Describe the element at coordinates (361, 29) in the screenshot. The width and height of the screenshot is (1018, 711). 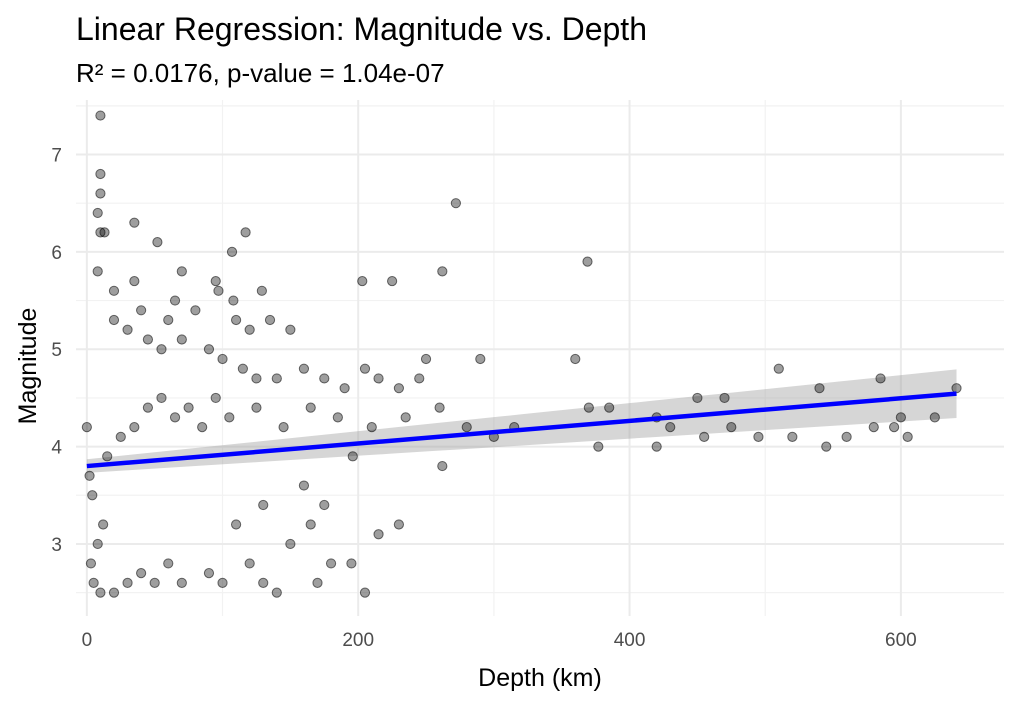
I see `chart-title: Linear Regression: Magnitude vs. Depth` at that location.